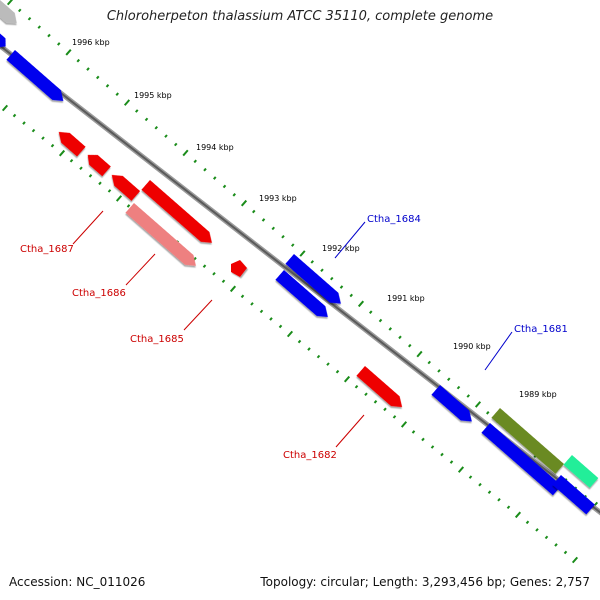  Describe the element at coordinates (310, 455) in the screenshot. I see `gene-label-ctha_1682: Ctha_1682` at that location.